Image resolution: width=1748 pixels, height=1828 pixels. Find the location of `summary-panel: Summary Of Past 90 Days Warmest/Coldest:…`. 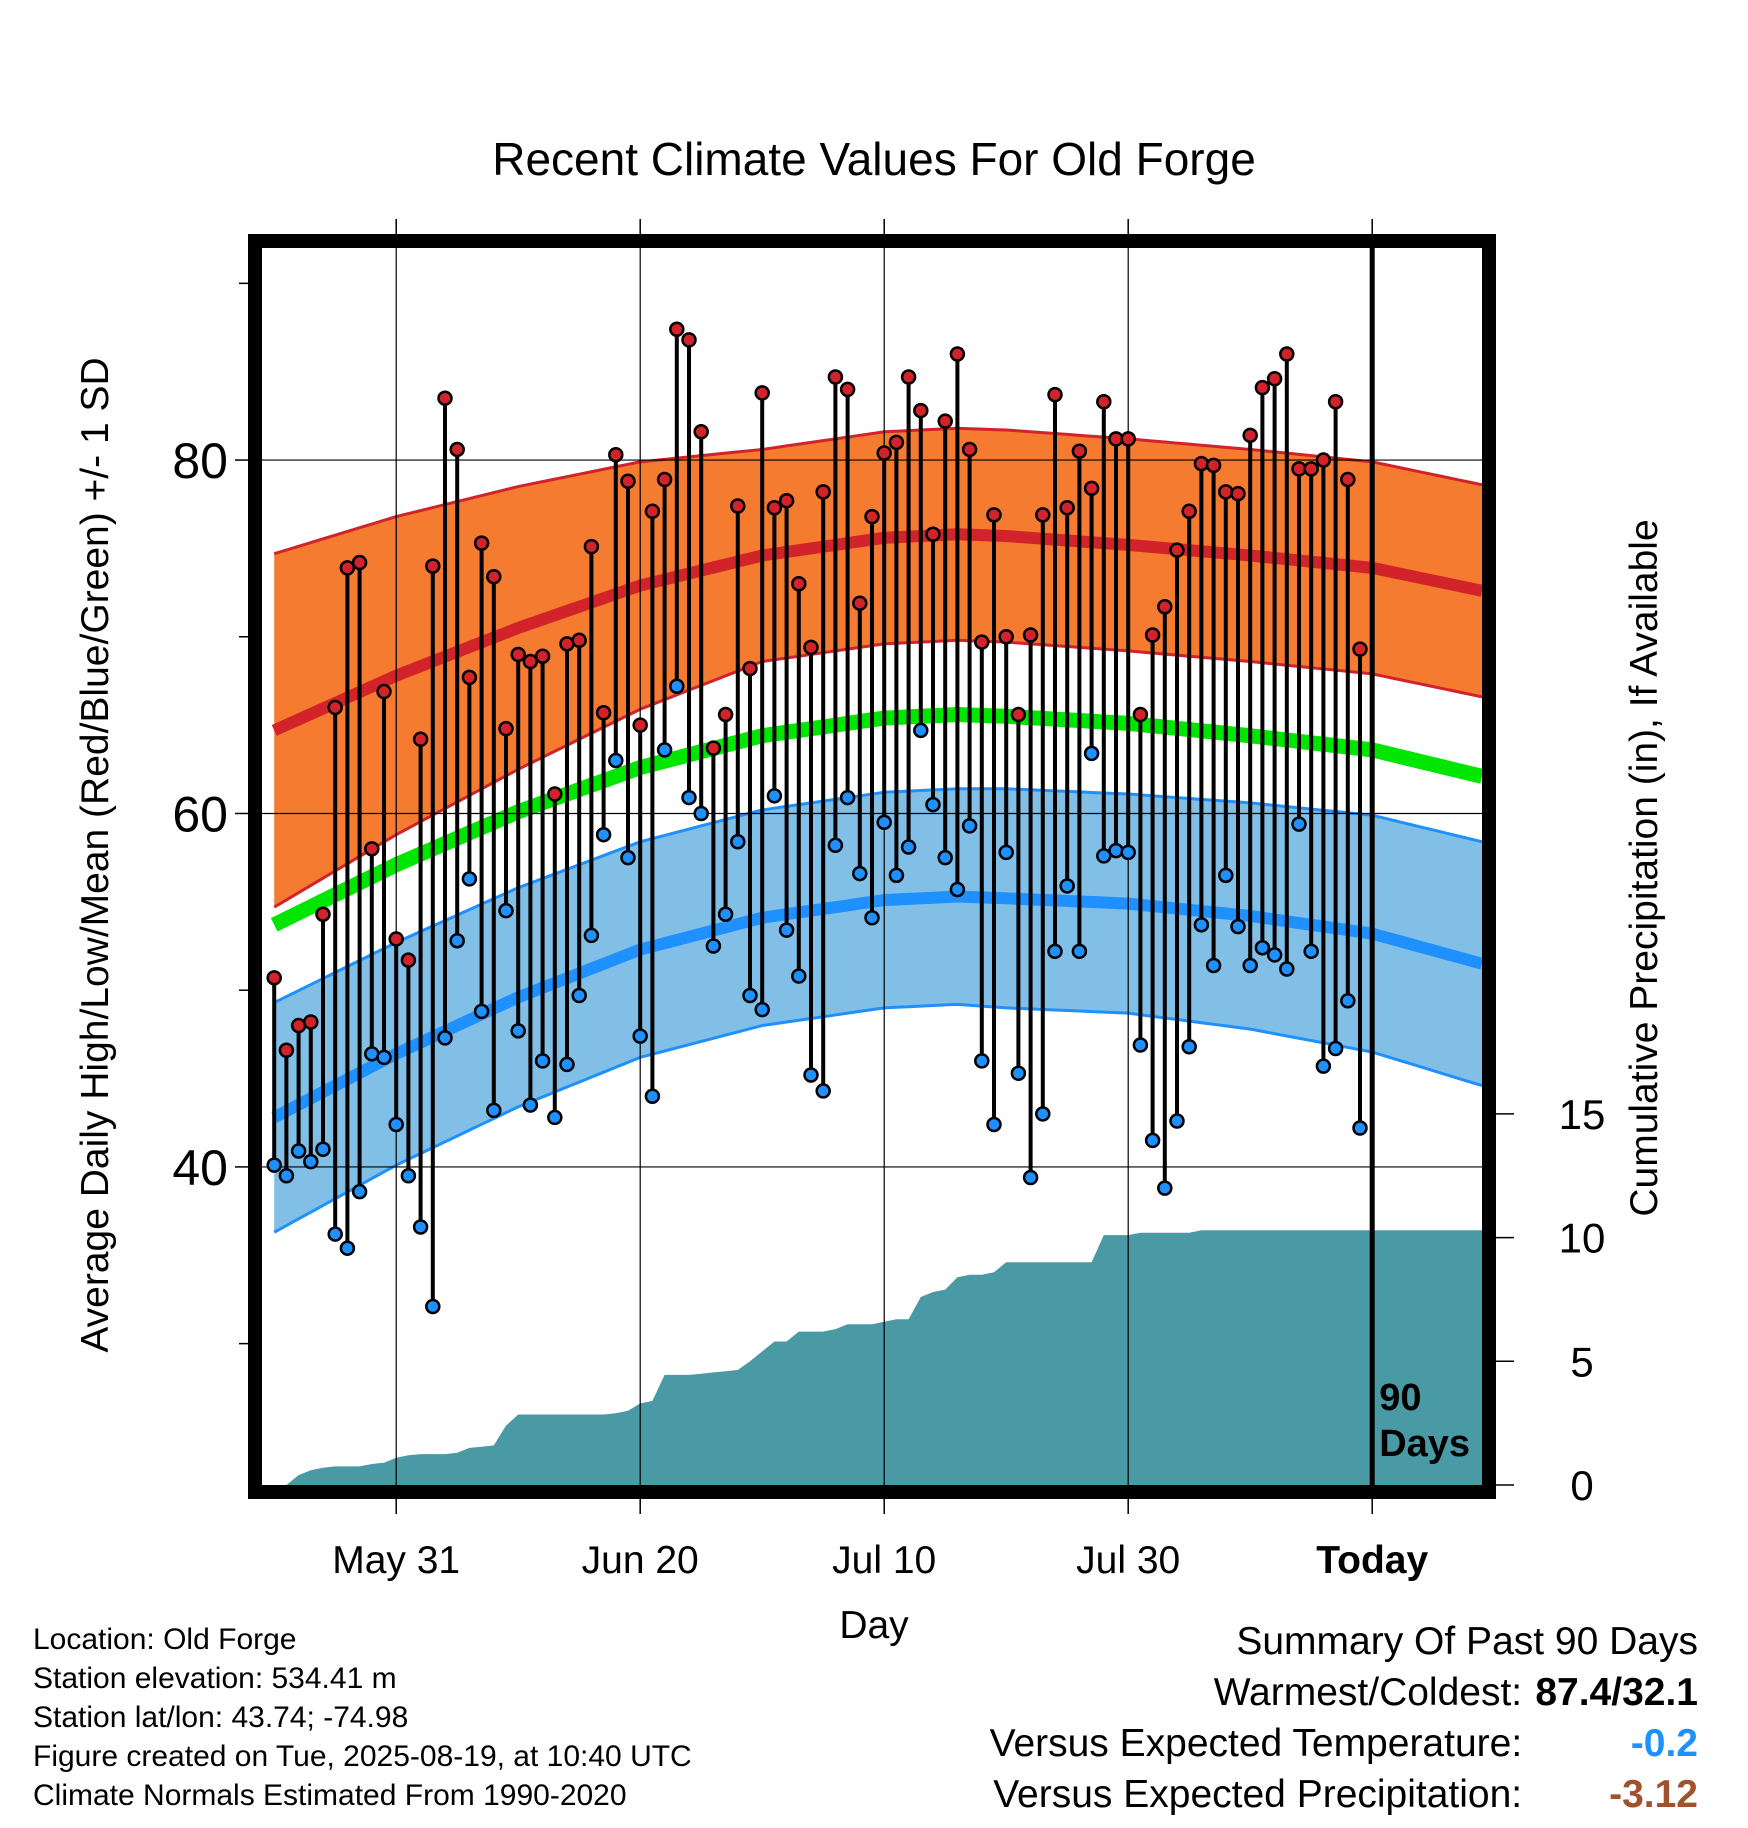

summary-panel: Summary Of Past 90 Days Warmest/Coldest:… is located at coordinates (1344, 1718).